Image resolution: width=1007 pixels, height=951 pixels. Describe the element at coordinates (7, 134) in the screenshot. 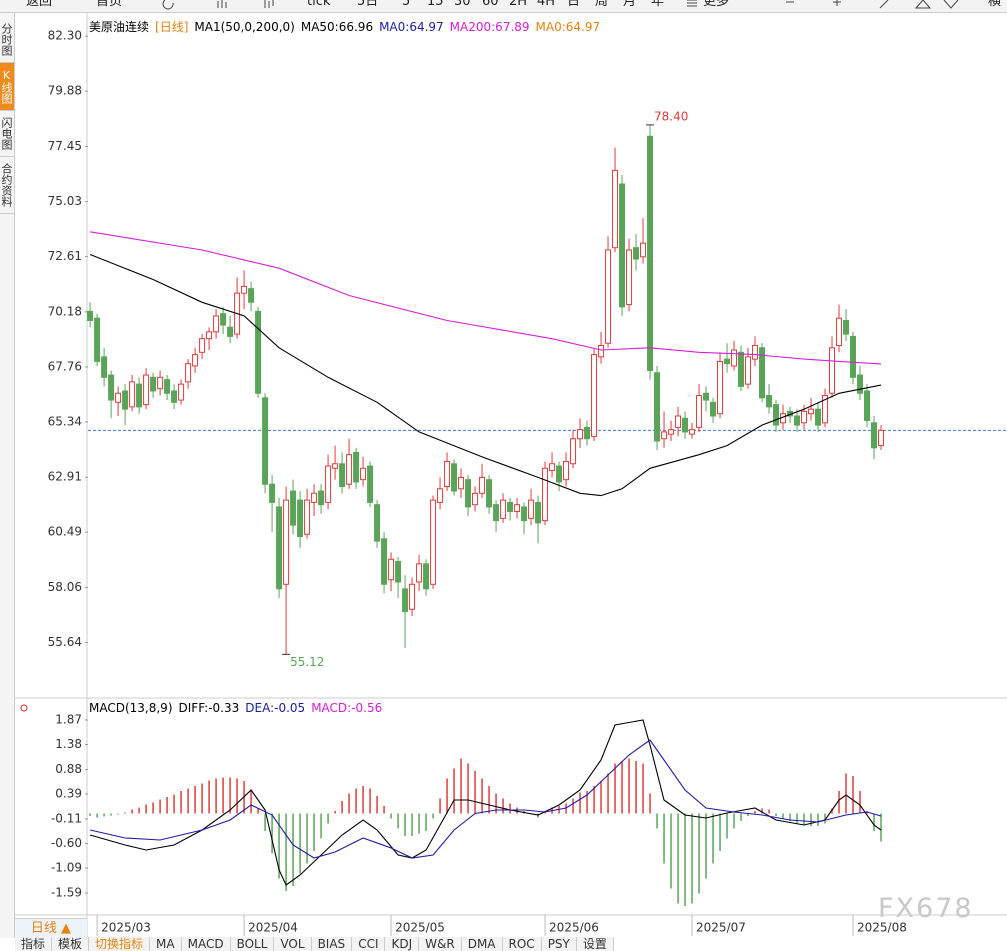

I see `tab: 闪电图` at that location.